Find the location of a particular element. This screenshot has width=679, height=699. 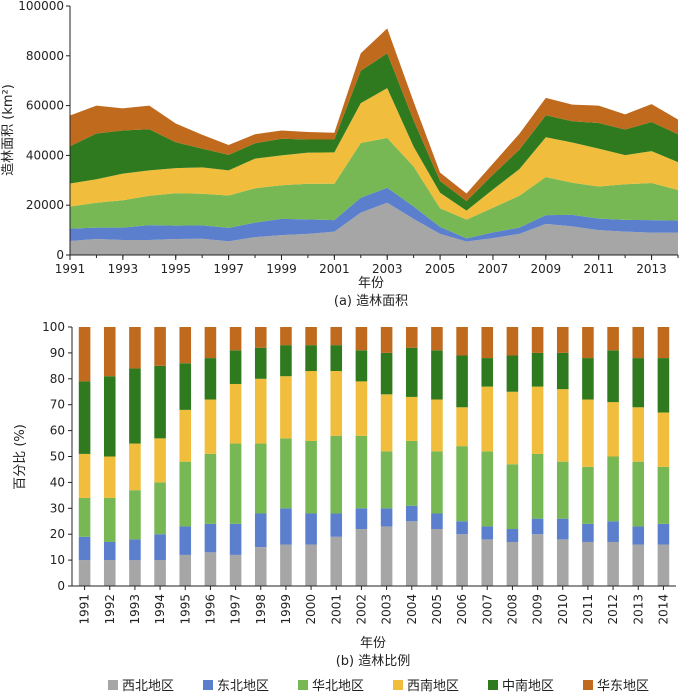

bar-y-tick-label: 90 is located at coordinates (57, 353).